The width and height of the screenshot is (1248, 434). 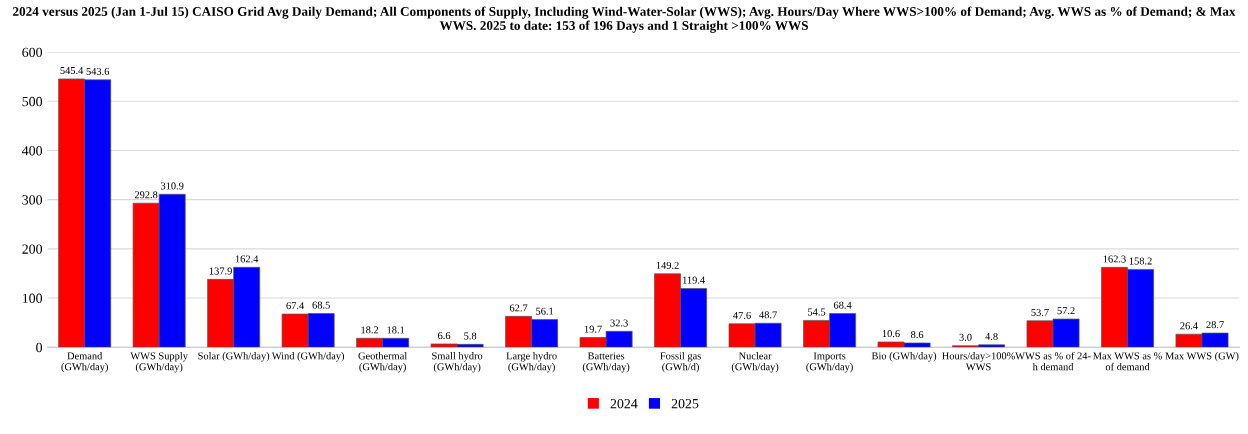 I want to click on data-label: 57.2, so click(x=1066, y=311).